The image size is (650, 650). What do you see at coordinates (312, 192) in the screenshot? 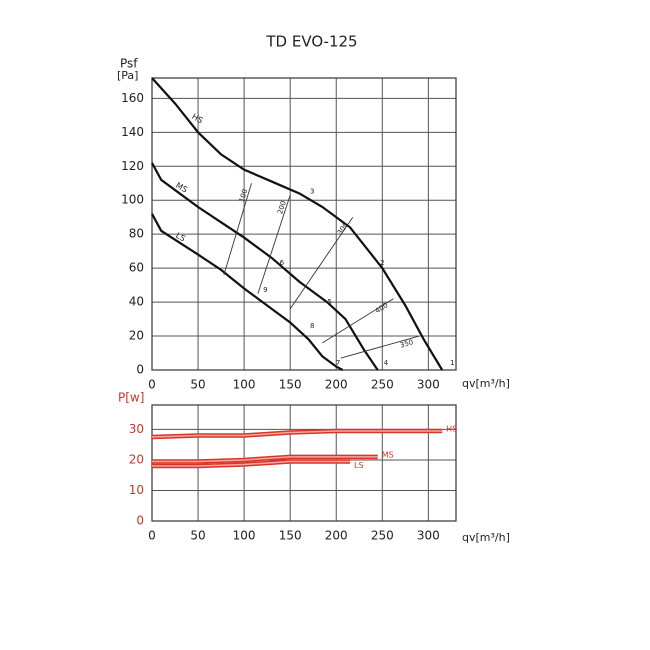
I see `operating-point-label: 3` at bounding box center [312, 192].